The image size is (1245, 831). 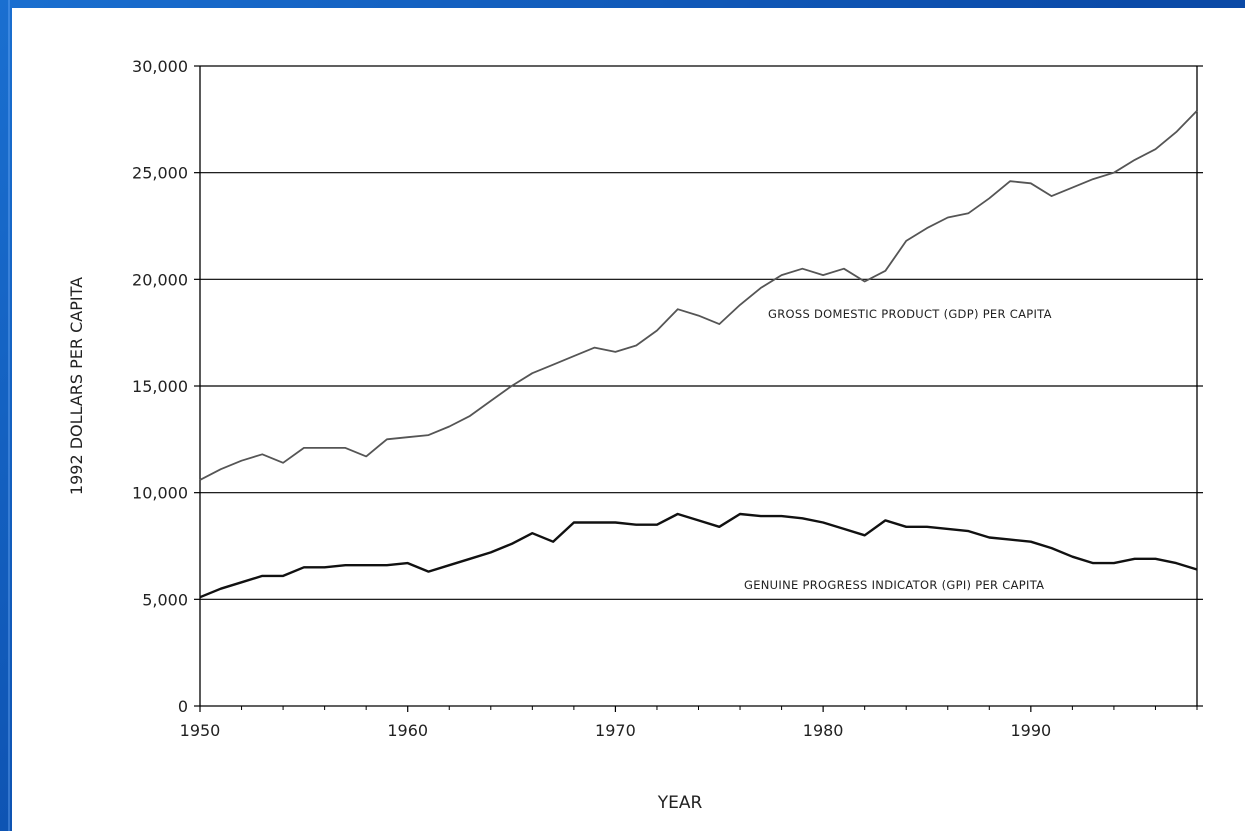 What do you see at coordinates (165, 599) in the screenshot?
I see `y-tick-label: 5,000` at bounding box center [165, 599].